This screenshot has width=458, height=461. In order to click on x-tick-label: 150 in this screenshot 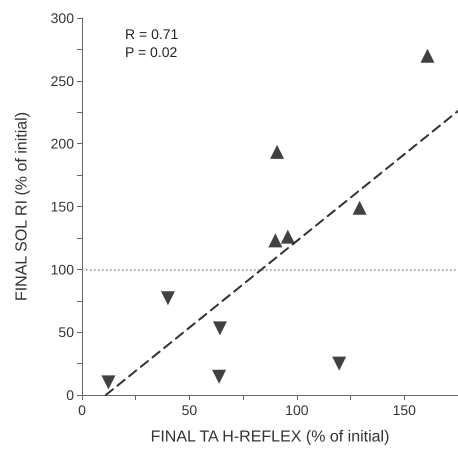, I will do `click(404, 410)`.